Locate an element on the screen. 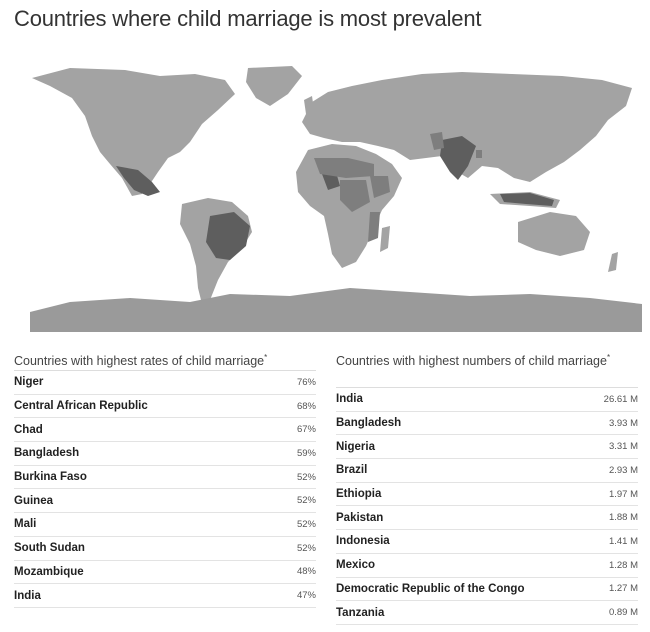  rates-table-country: Guinea is located at coordinates (33, 500).